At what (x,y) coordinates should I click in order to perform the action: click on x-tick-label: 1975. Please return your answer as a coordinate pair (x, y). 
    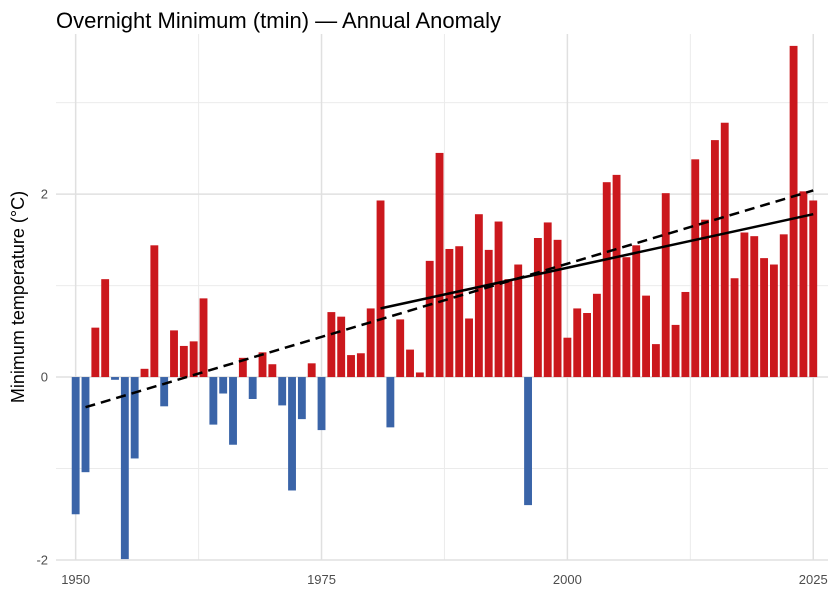
    Looking at the image, I should click on (321, 579).